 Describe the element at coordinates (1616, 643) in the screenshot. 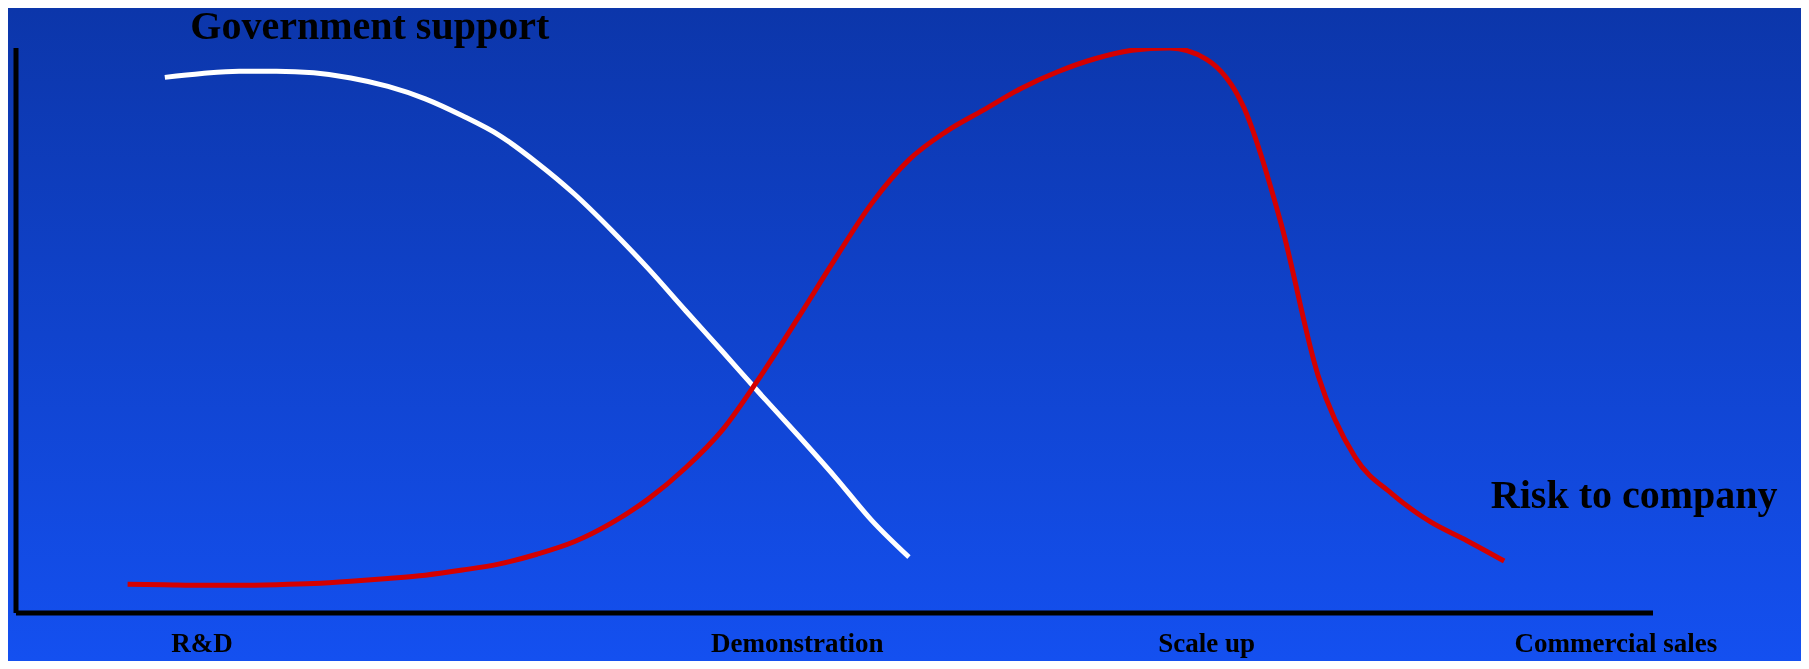

I see `x-tick-label: Commercial sales` at that location.